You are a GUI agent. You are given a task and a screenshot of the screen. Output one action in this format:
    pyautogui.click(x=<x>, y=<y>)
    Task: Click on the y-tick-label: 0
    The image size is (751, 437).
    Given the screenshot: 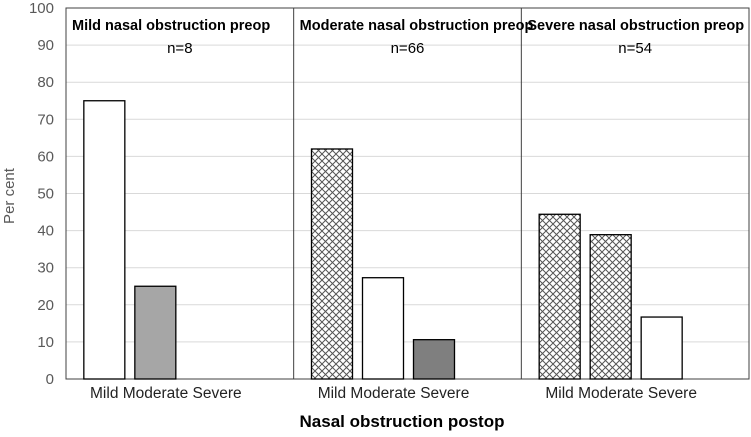 What is the action you would take?
    pyautogui.click(x=50, y=379)
    